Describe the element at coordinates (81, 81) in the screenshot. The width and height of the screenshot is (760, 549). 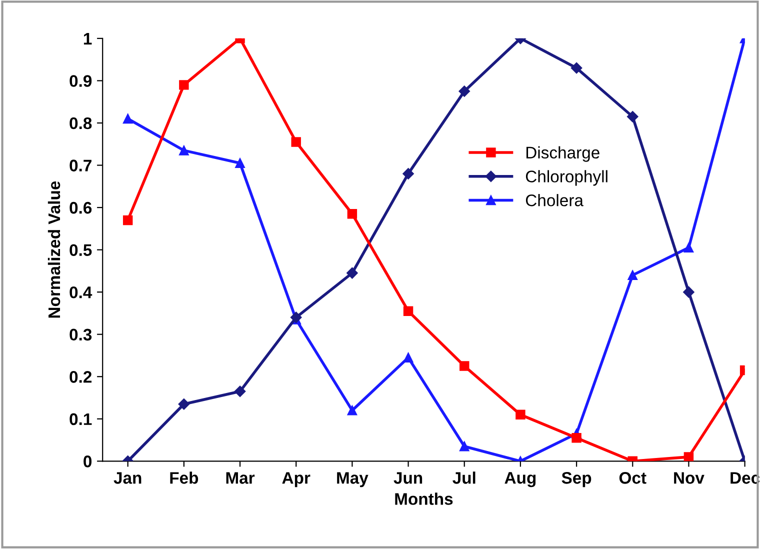
I see `y-tick-label: 0.9` at that location.